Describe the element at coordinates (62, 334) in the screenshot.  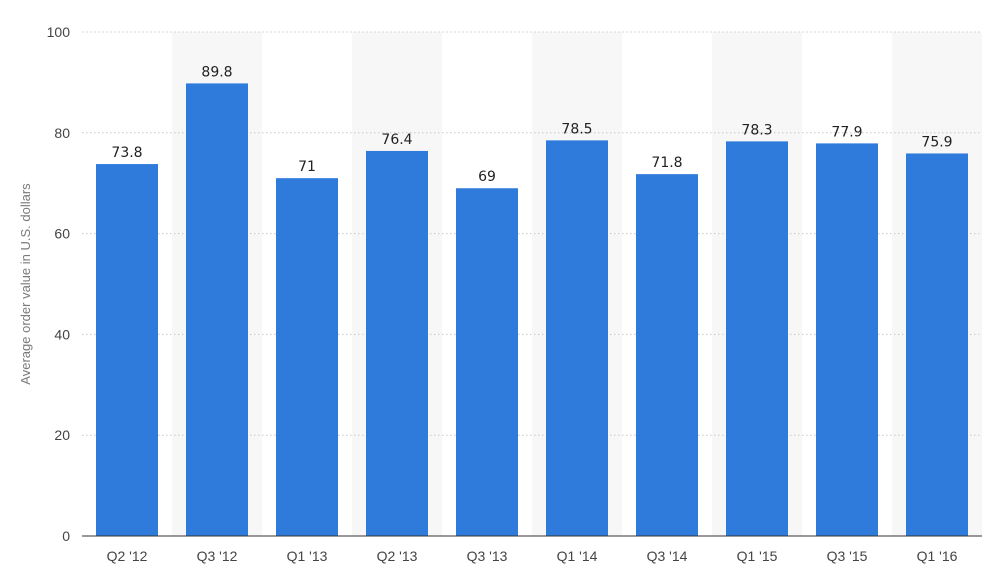
I see `y-tick-label: 40` at that location.